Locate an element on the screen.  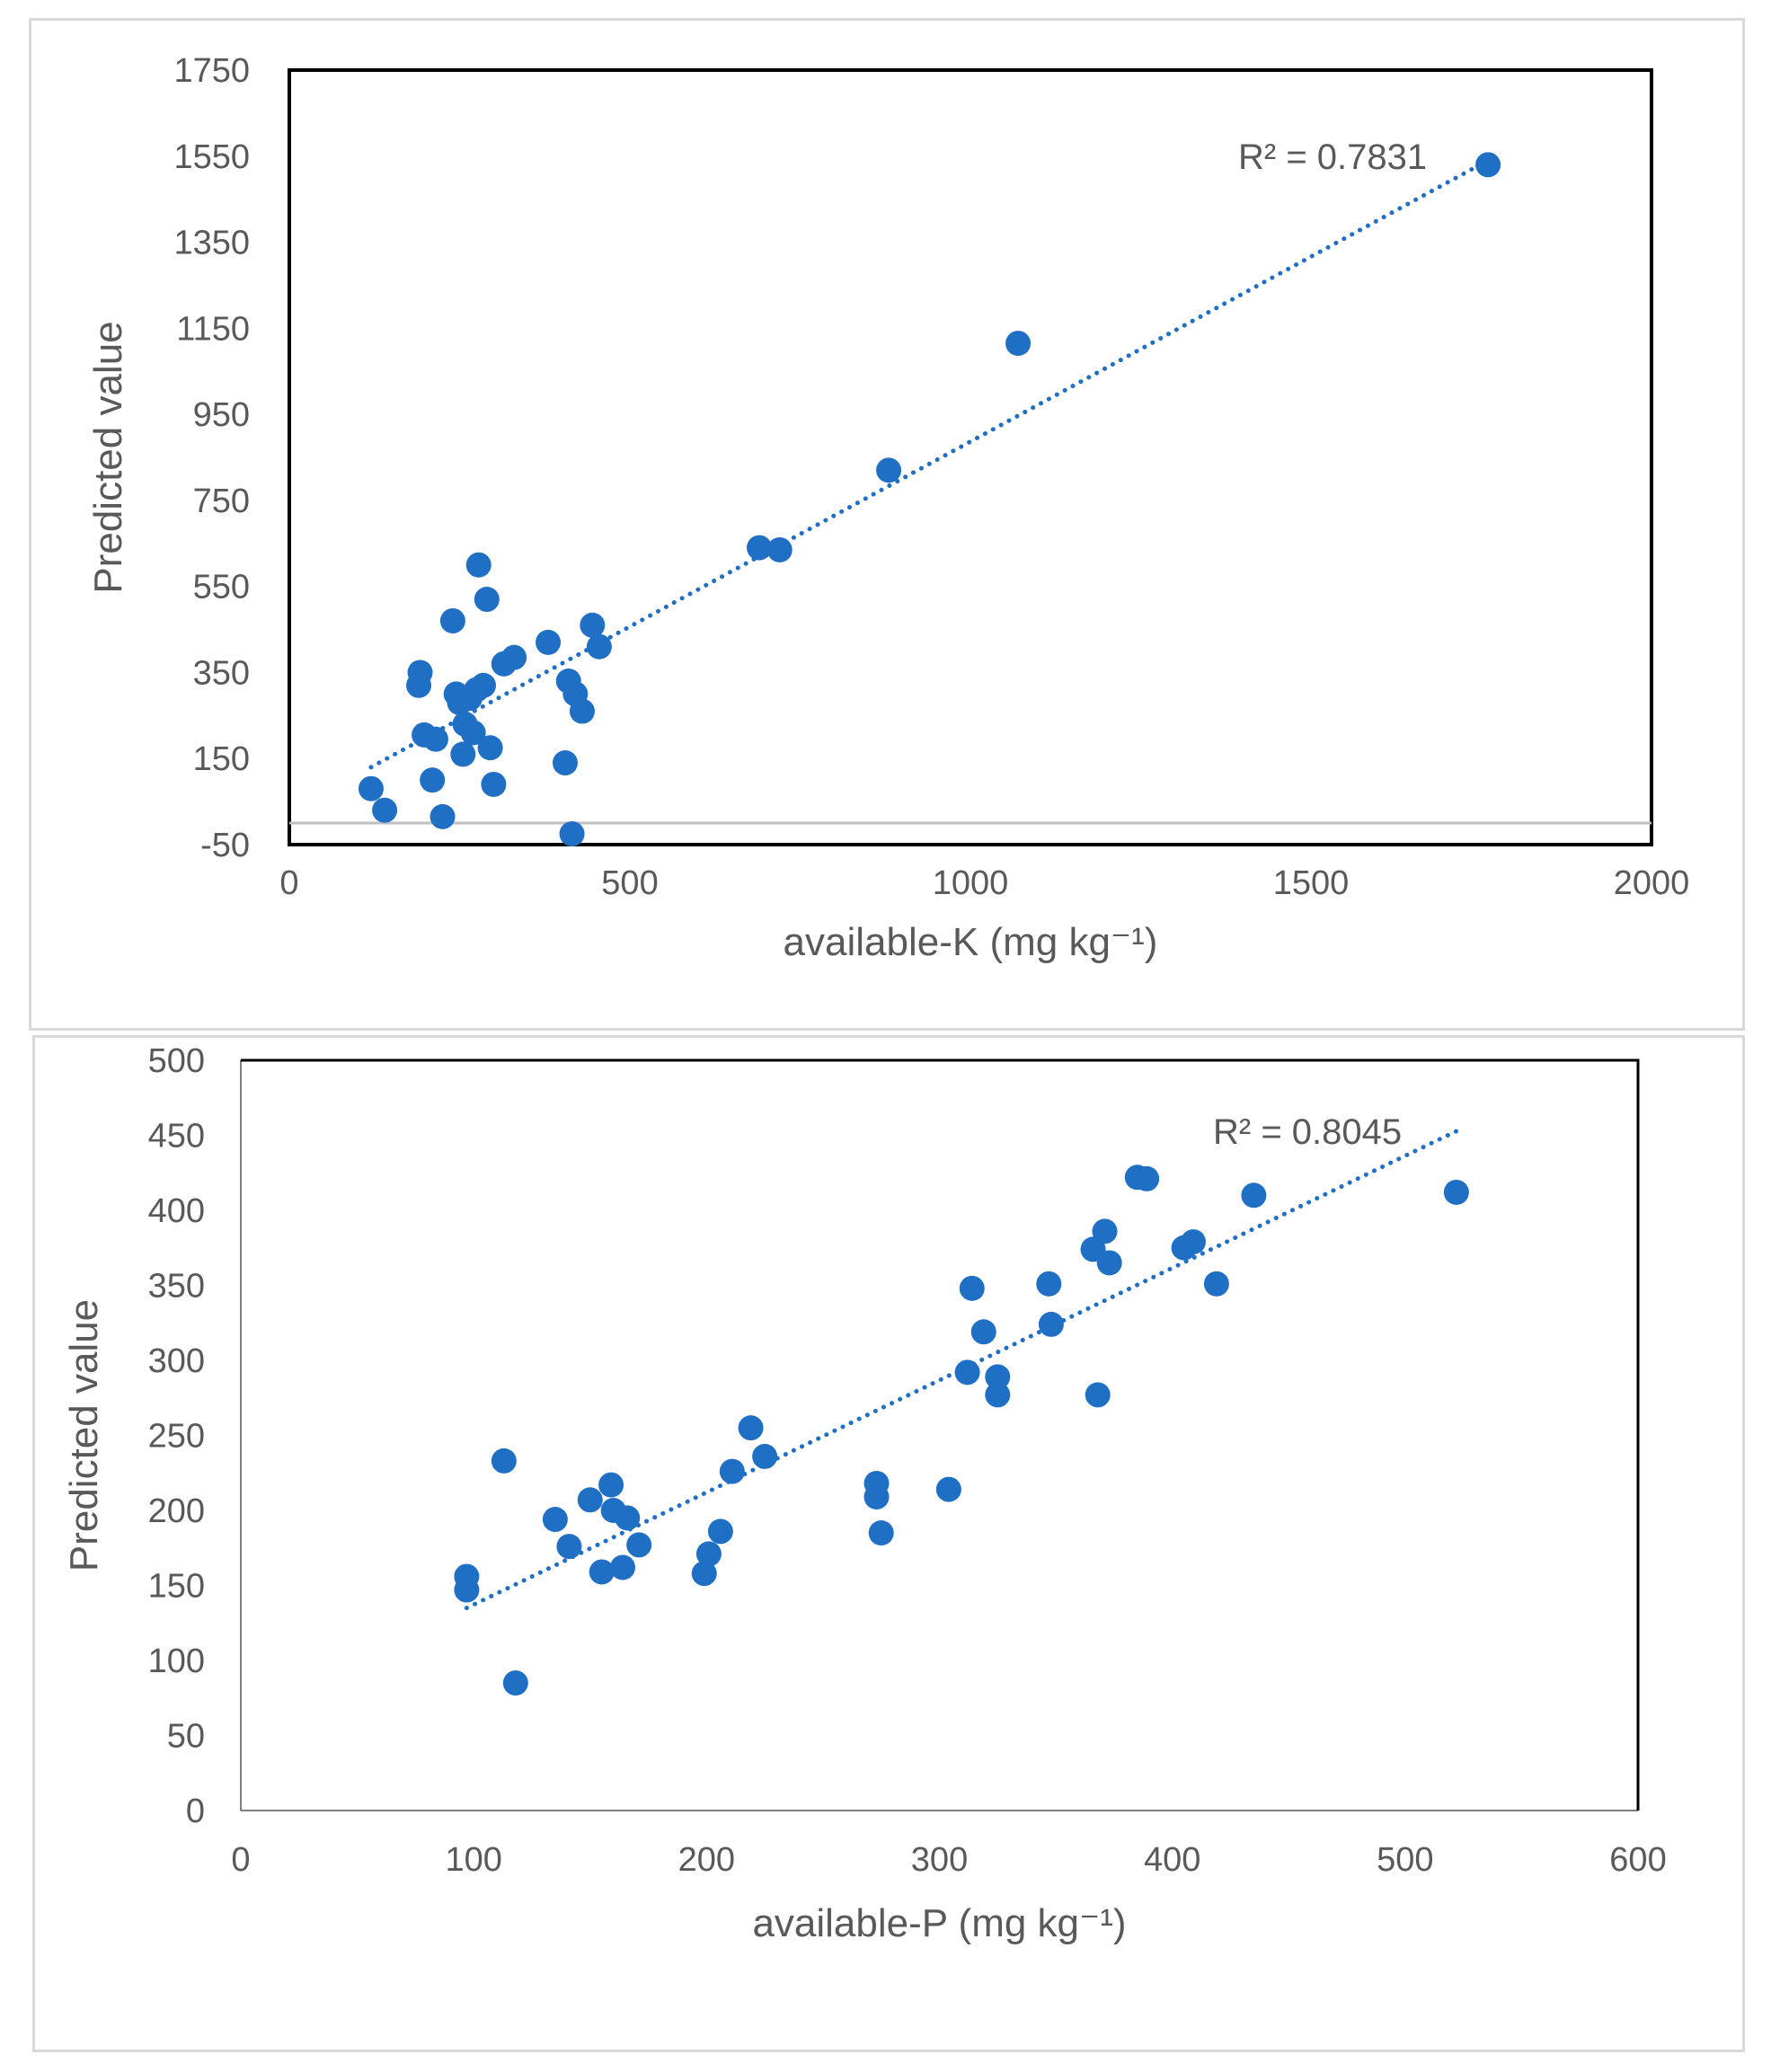
x-axis-title: available-P (mg kg⁻¹) is located at coordinates (939, 1923).